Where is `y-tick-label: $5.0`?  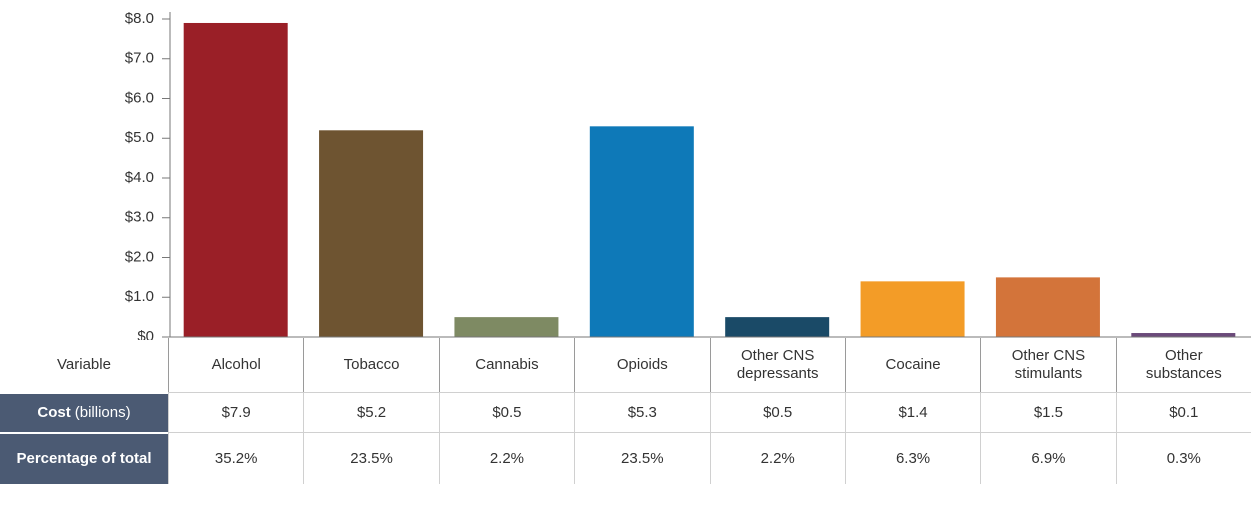 y-tick-label: $5.0 is located at coordinates (139, 137).